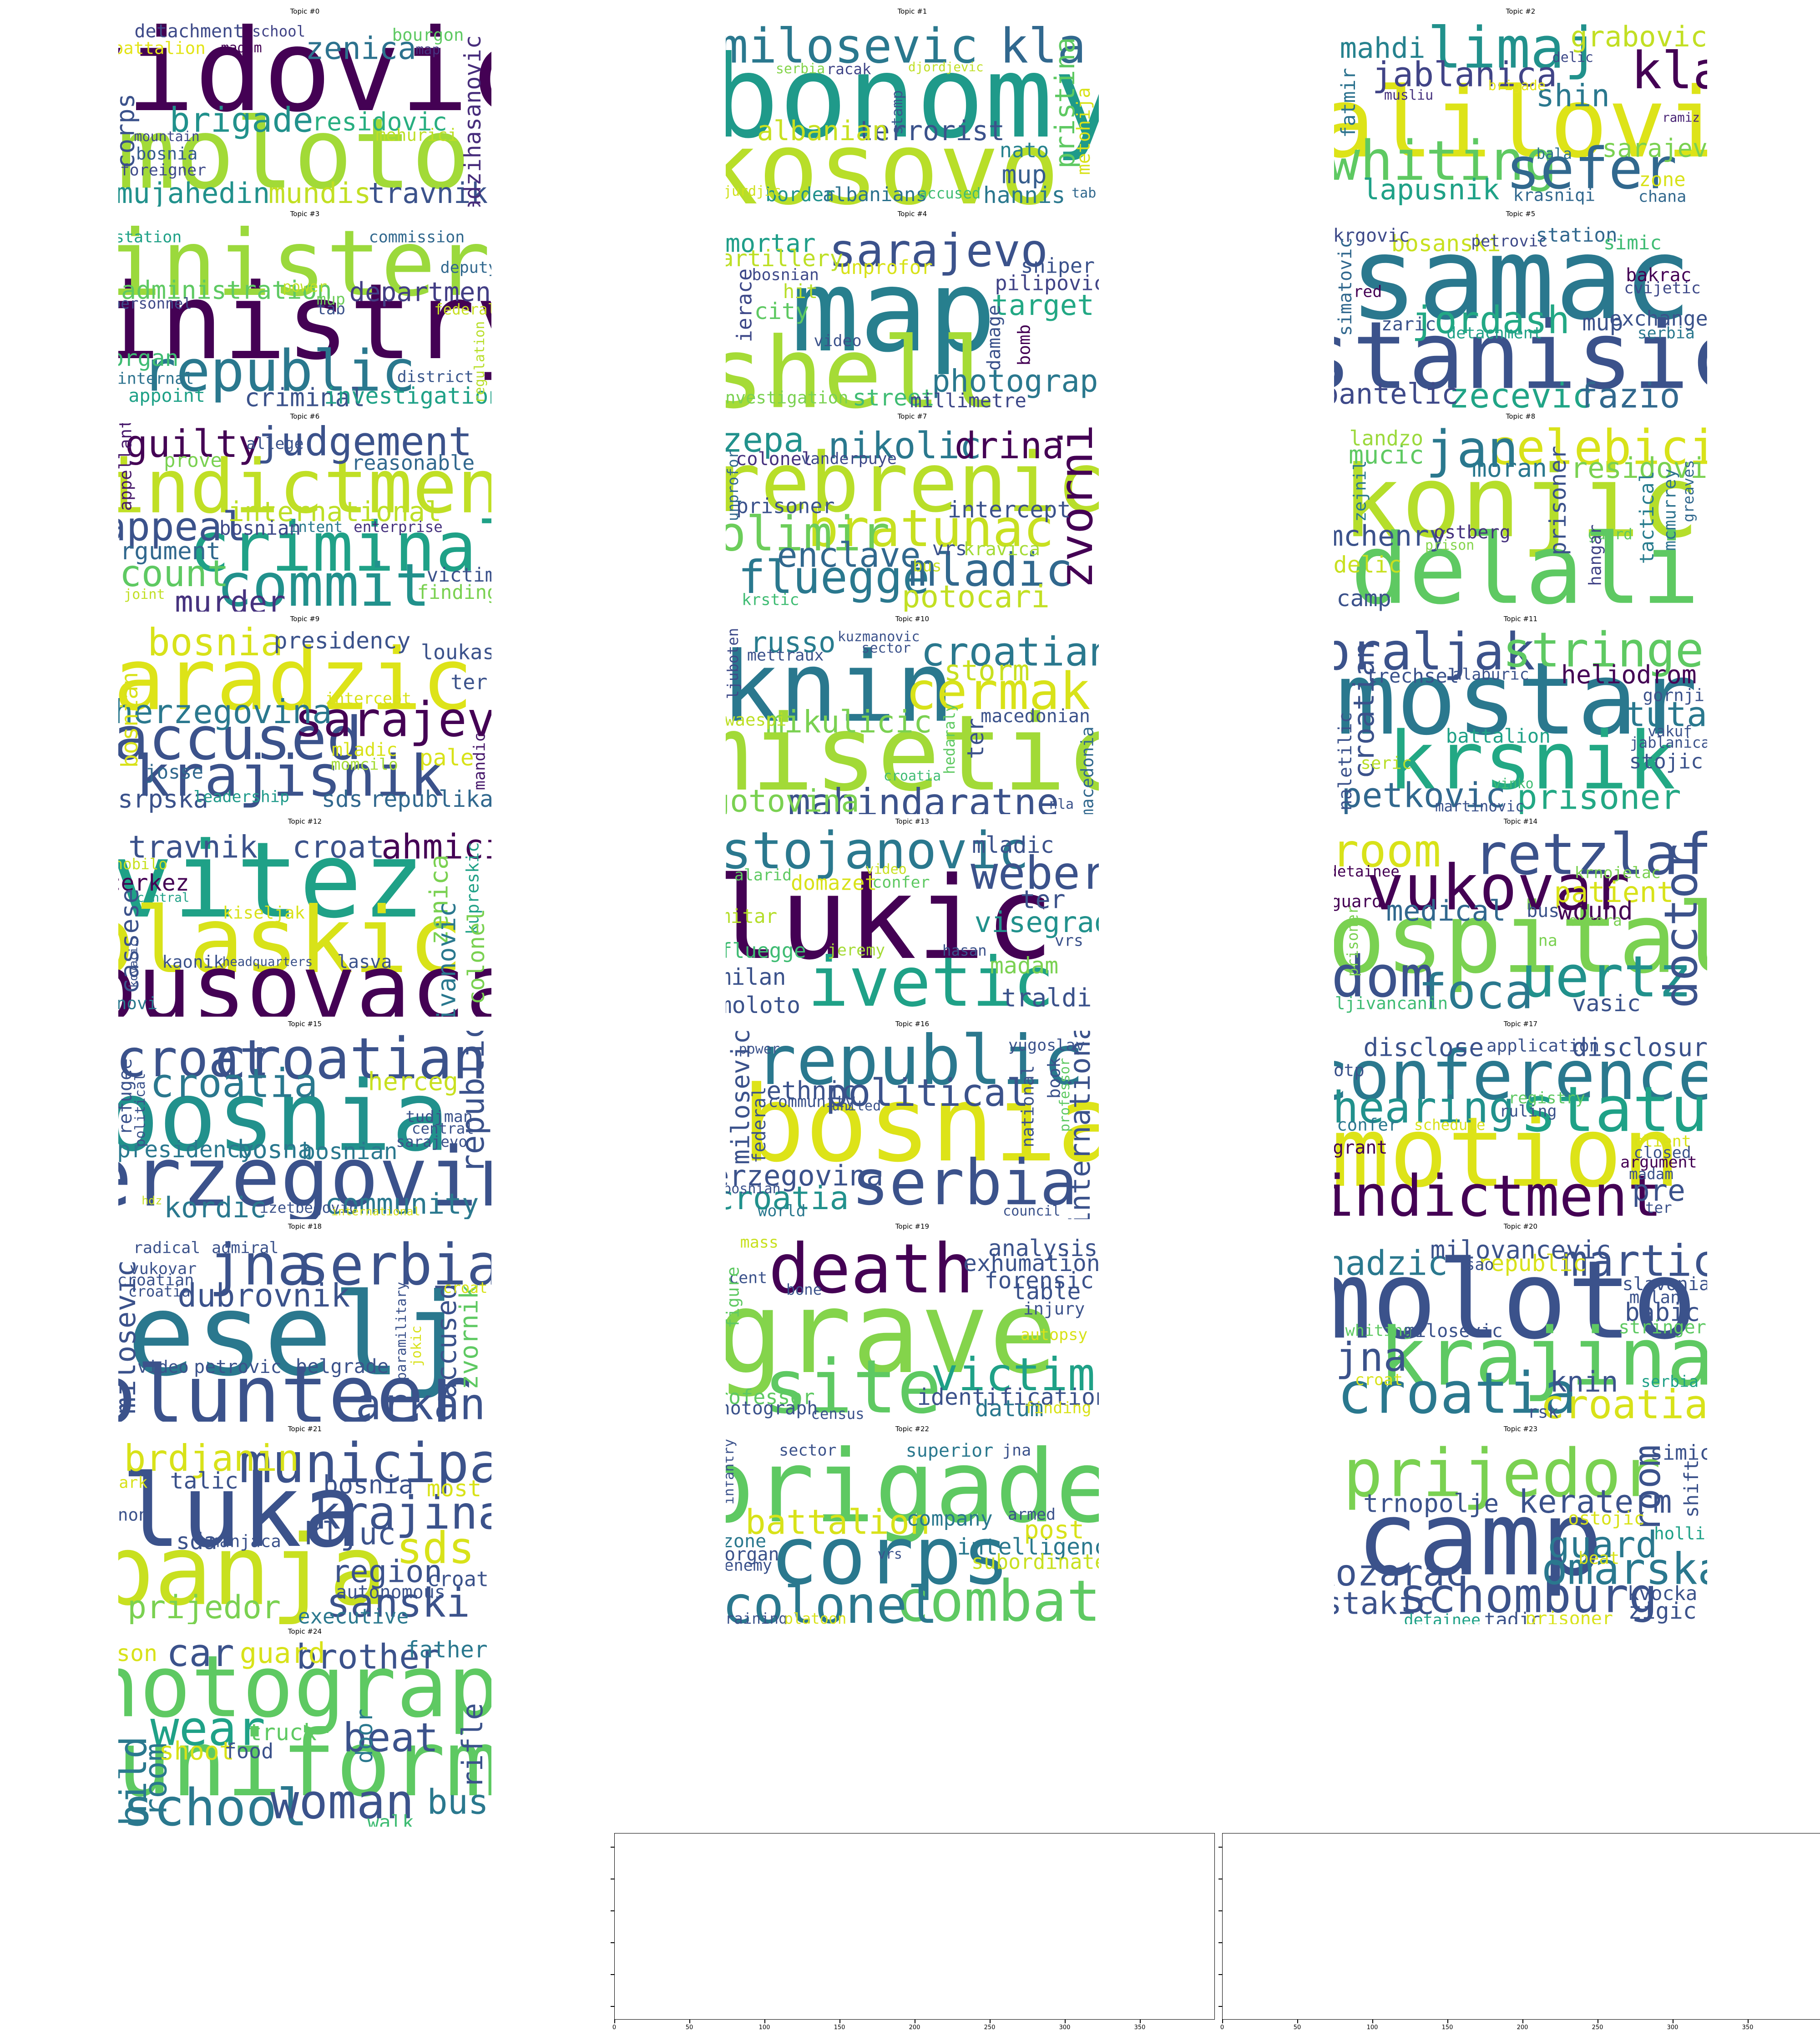 The image size is (1820, 2031). What do you see at coordinates (1610, 534) in the screenshot?
I see `cloud-word: guard` at bounding box center [1610, 534].